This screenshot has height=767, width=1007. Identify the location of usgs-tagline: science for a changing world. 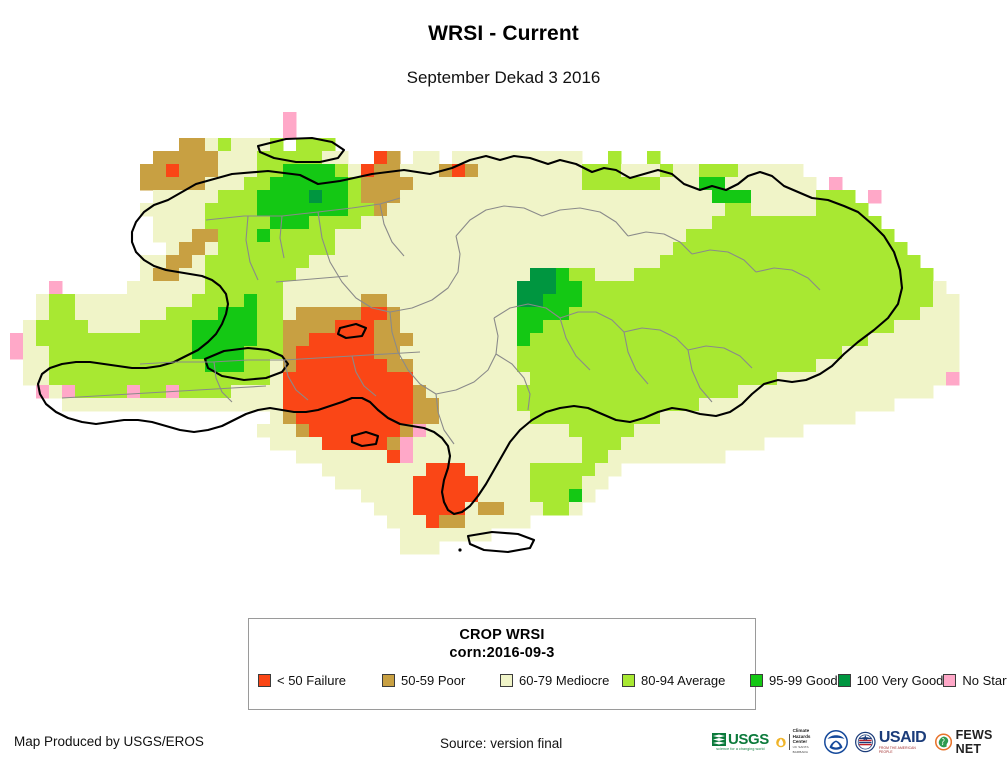
(740, 749).